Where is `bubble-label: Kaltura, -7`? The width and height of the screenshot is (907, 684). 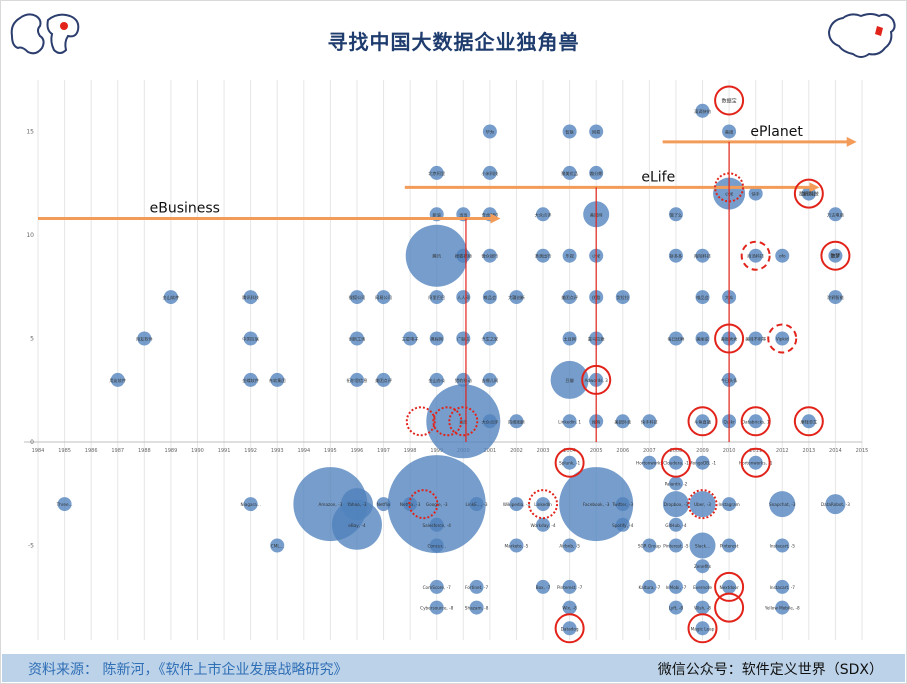
bubble-label: Kaltura, -7 is located at coordinates (649, 587).